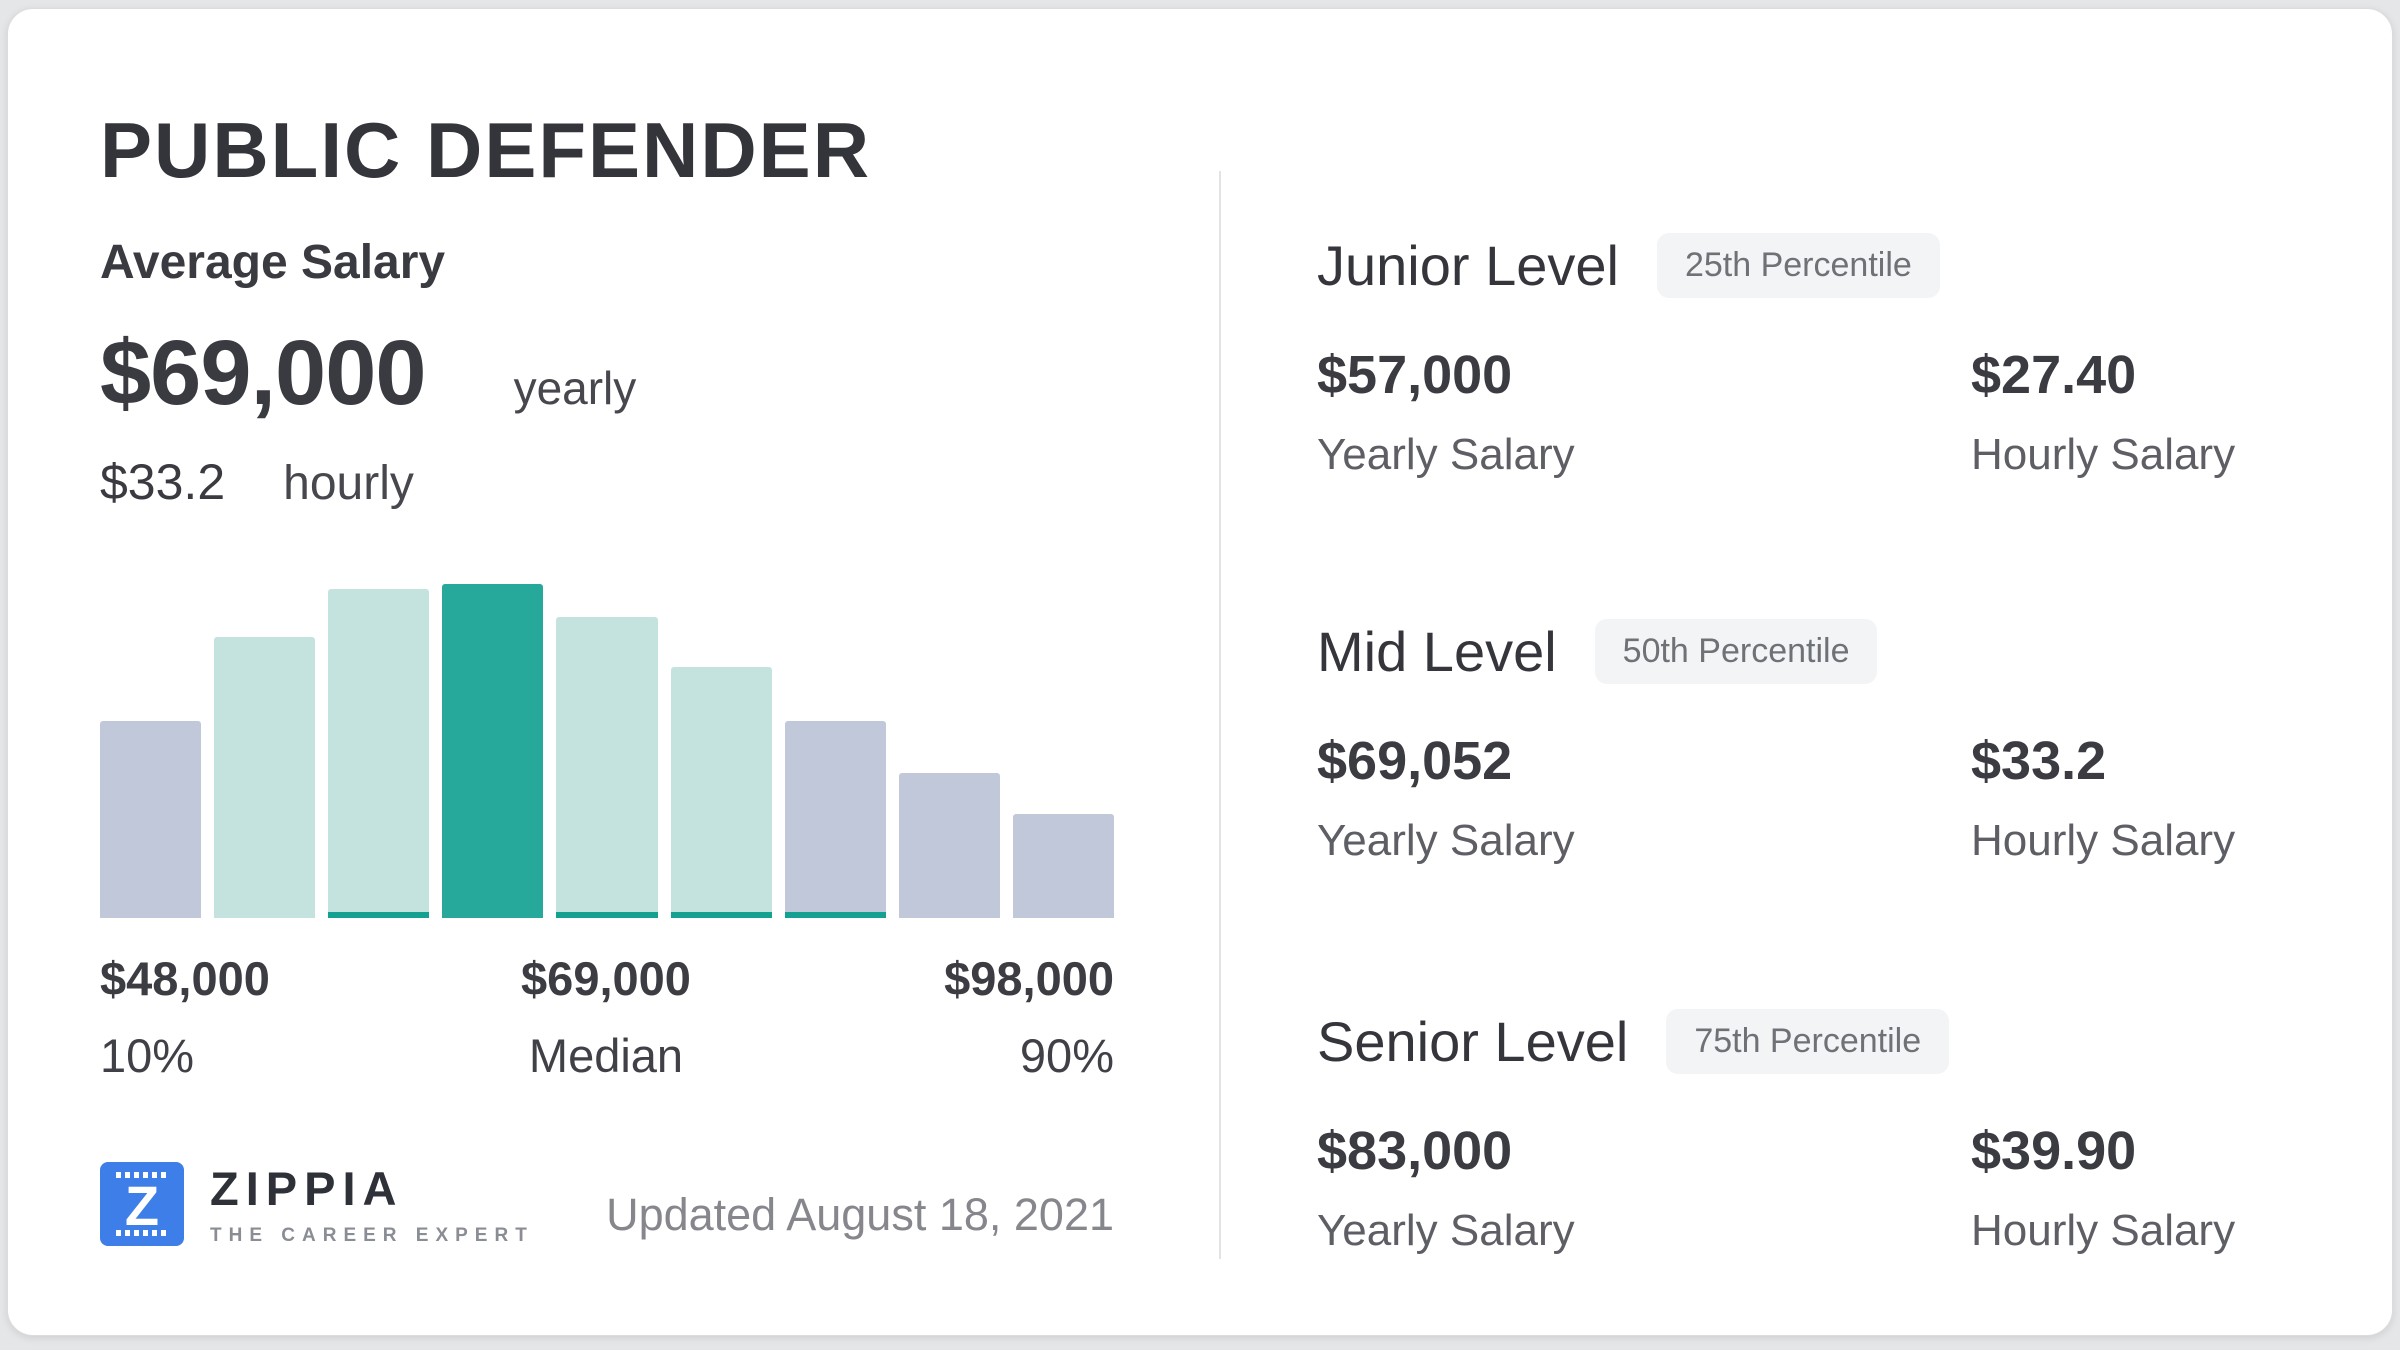 Image resolution: width=2400 pixels, height=1350 pixels. Describe the element at coordinates (147, 1055) in the screenshot. I see `axis-sub-label: 10%` at that location.